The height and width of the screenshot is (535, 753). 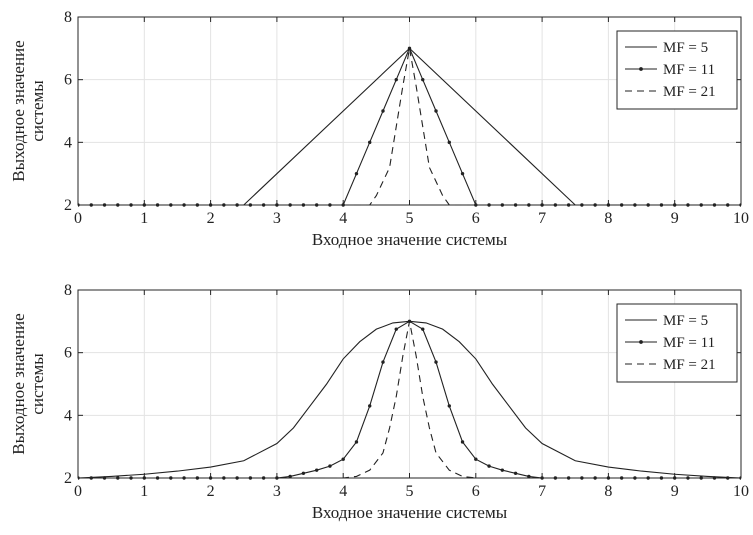 I want to click on x-tick-label: 2, so click(x=211, y=491).